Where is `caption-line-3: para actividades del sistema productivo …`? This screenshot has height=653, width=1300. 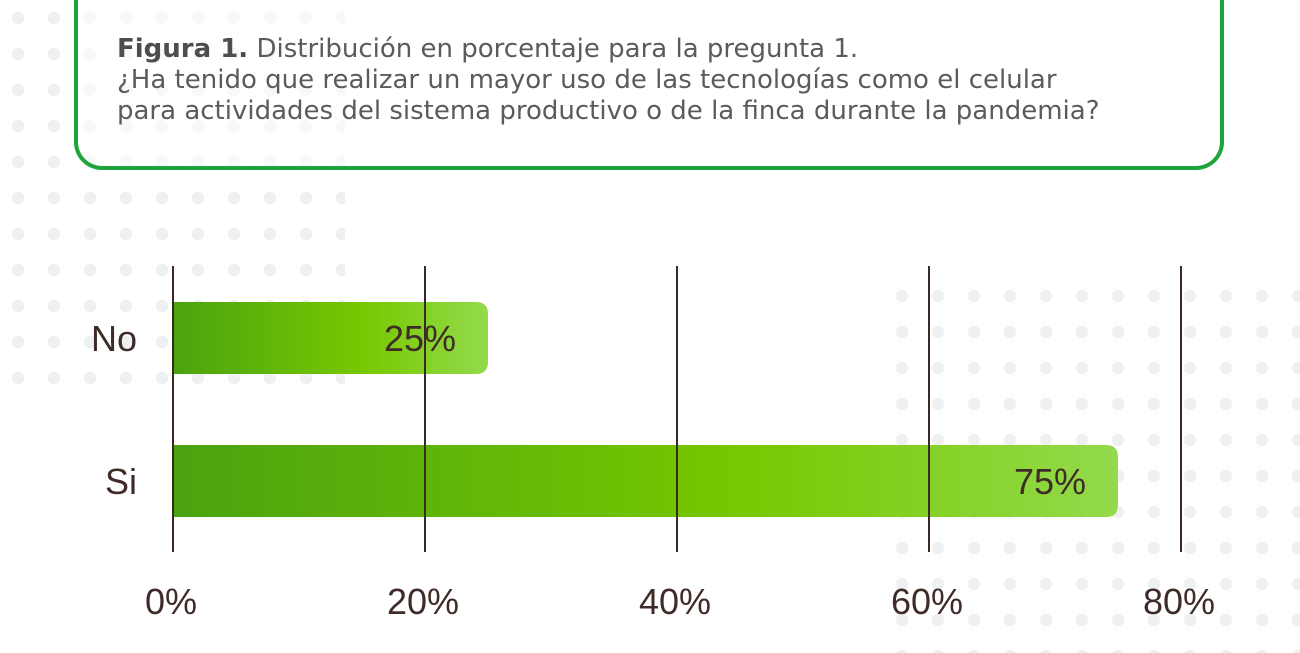
caption-line-3: para actividades del sistema productivo … is located at coordinates (608, 111).